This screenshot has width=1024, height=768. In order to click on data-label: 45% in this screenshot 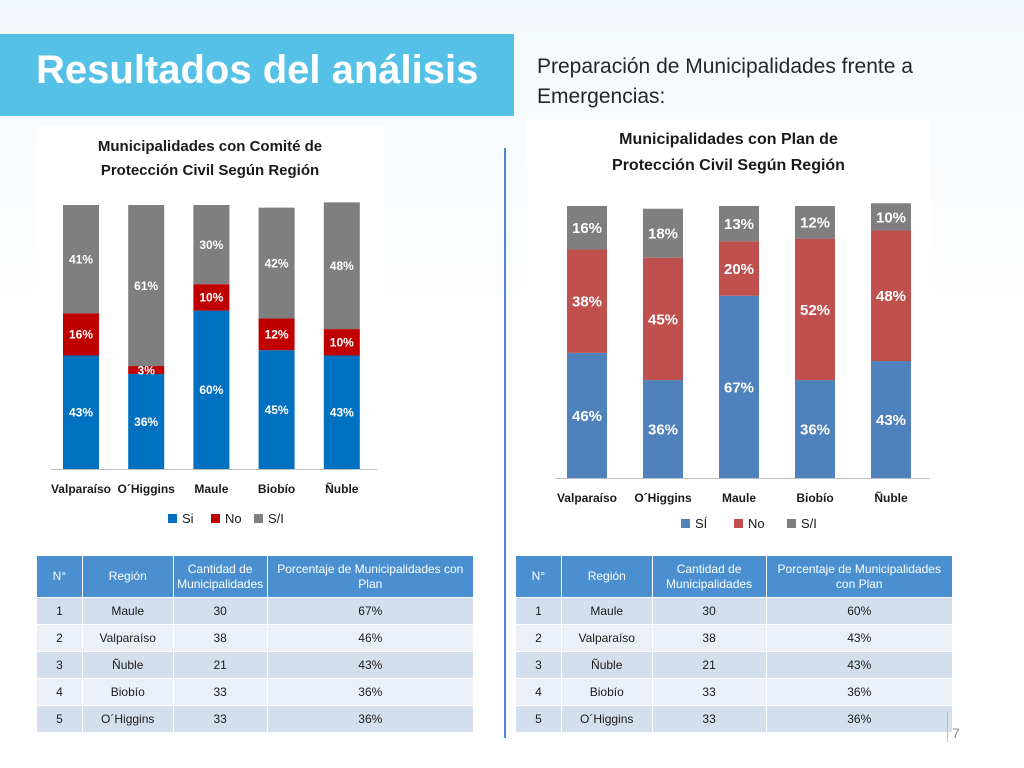, I will do `click(277, 410)`.